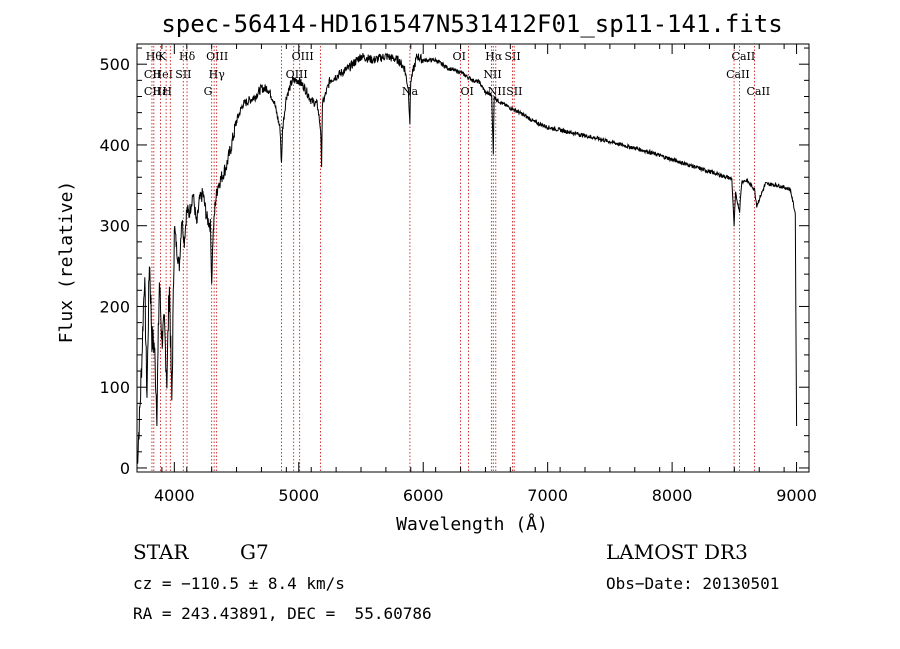 The image size is (900, 649). What do you see at coordinates (161, 552) in the screenshot?
I see `object-class: STAR` at bounding box center [161, 552].